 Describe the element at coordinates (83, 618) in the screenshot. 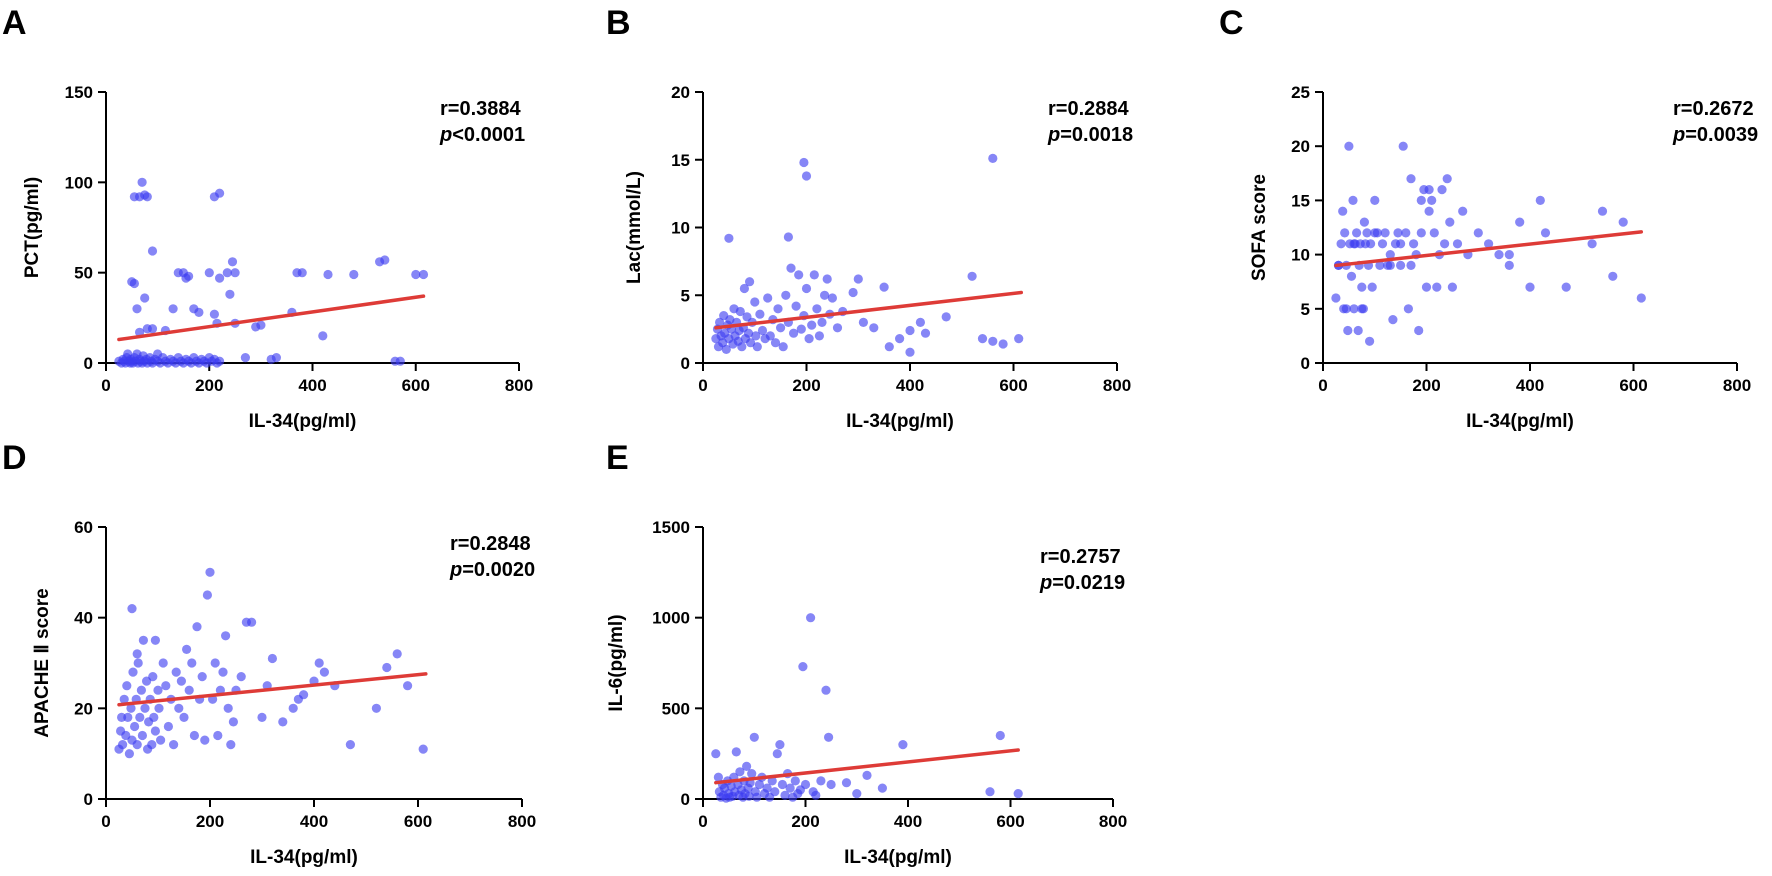

I see `y-tick-label: 40` at that location.